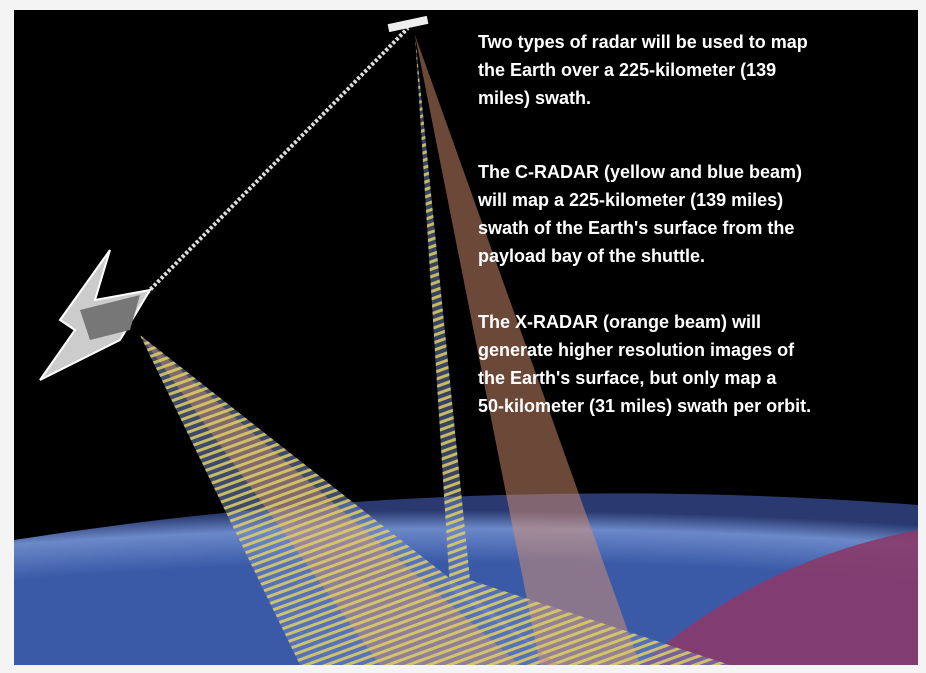 Image resolution: width=926 pixels, height=673 pixels. I want to click on antenna, so click(408, 24).